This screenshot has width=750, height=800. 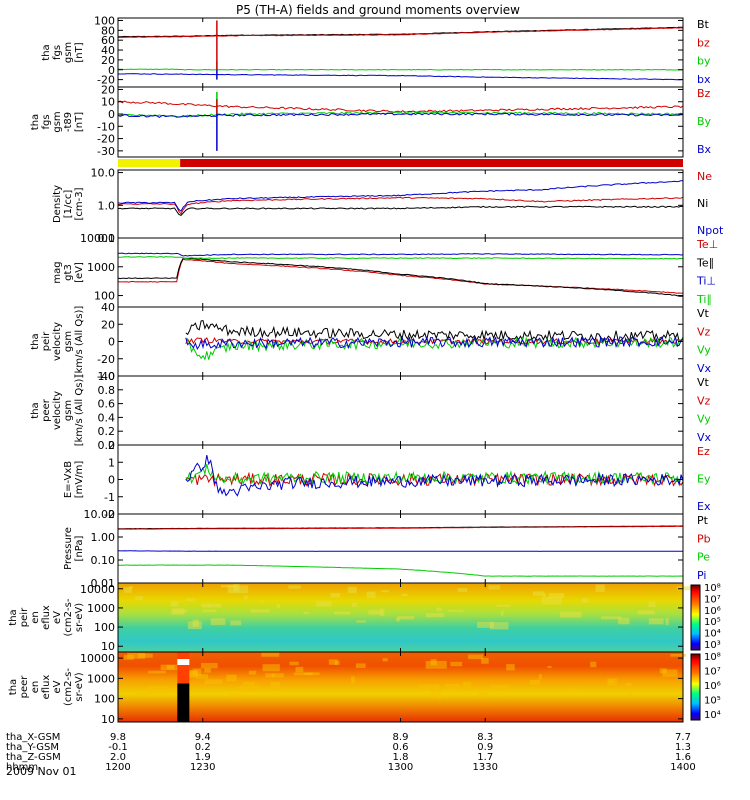 What do you see at coordinates (32, 747) in the screenshot?
I see `xaxis-row-label: tha_Y-GSM` at bounding box center [32, 747].